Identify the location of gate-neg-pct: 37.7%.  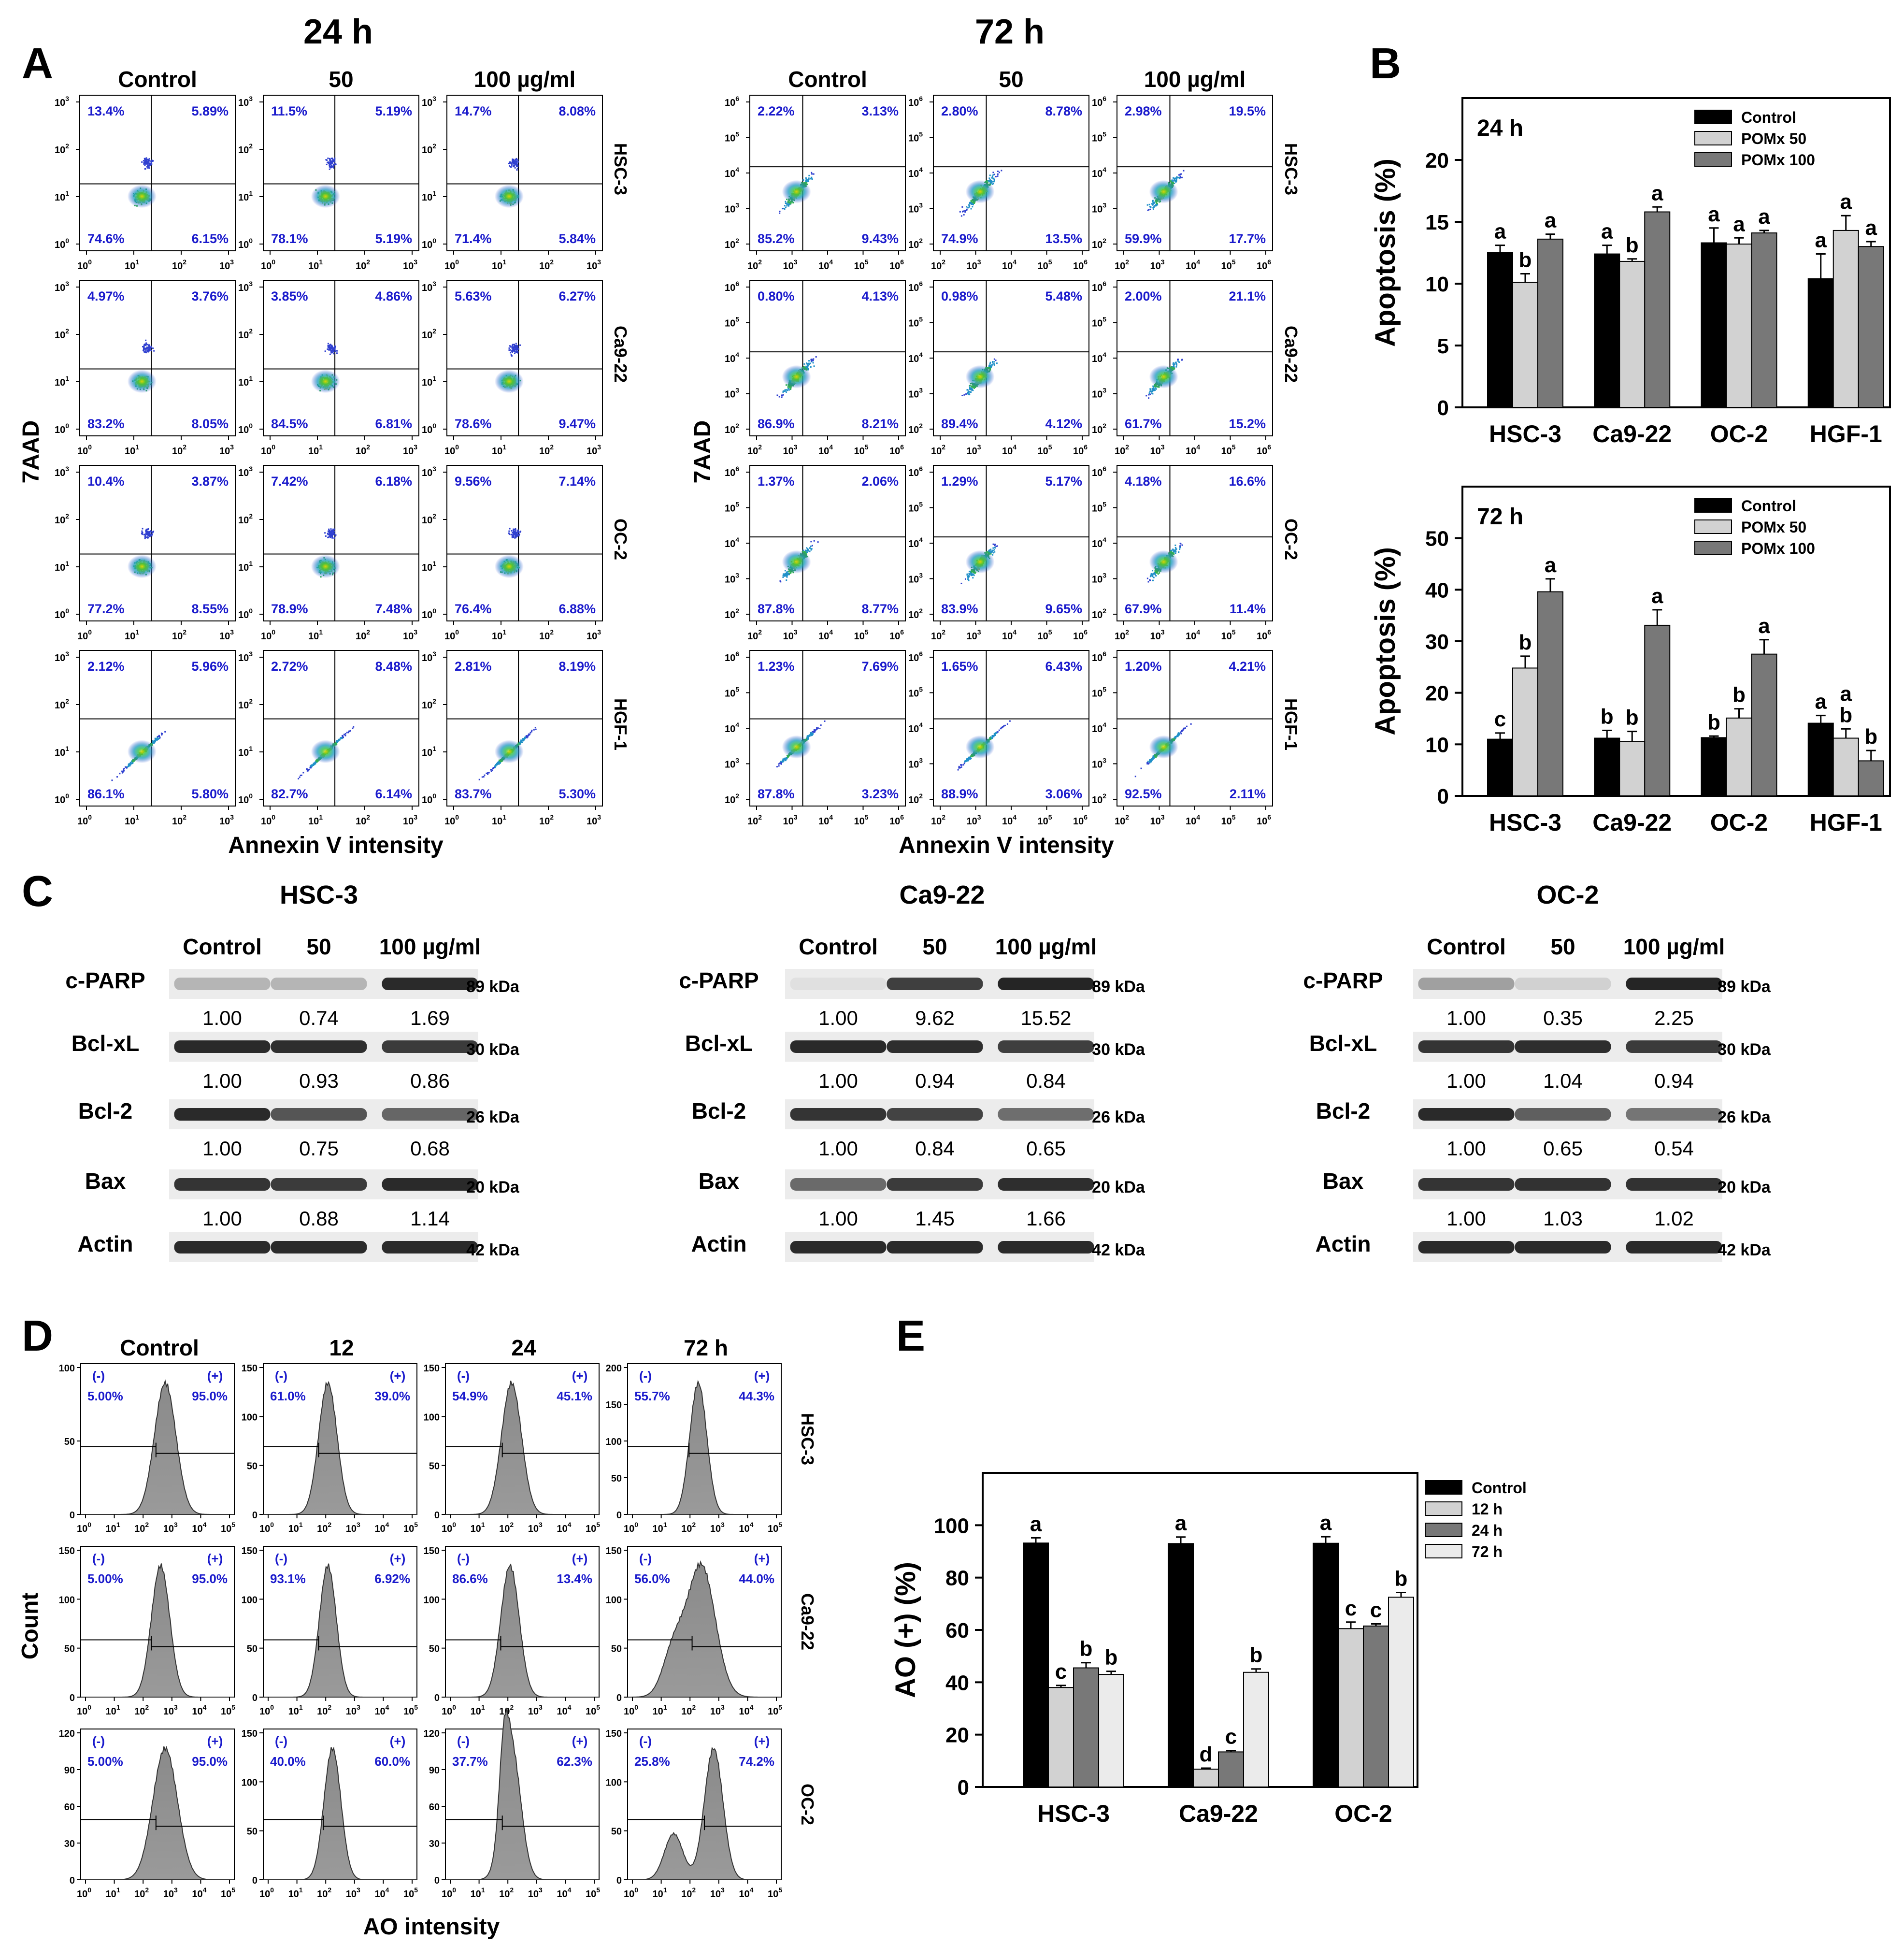
(470, 1761).